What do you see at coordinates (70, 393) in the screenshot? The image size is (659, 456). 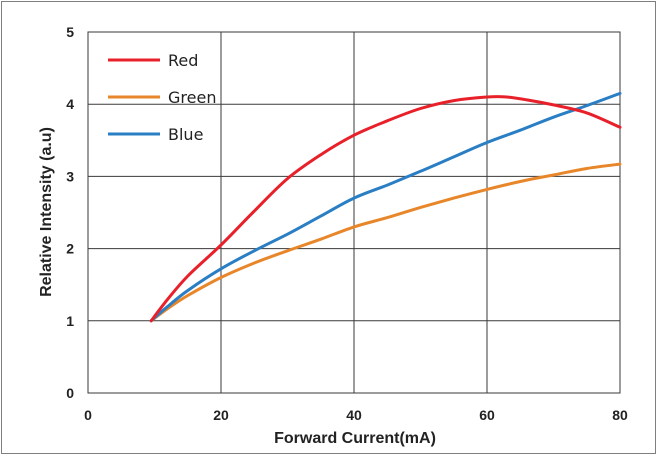 I see `y-tick-label-0: 0` at bounding box center [70, 393].